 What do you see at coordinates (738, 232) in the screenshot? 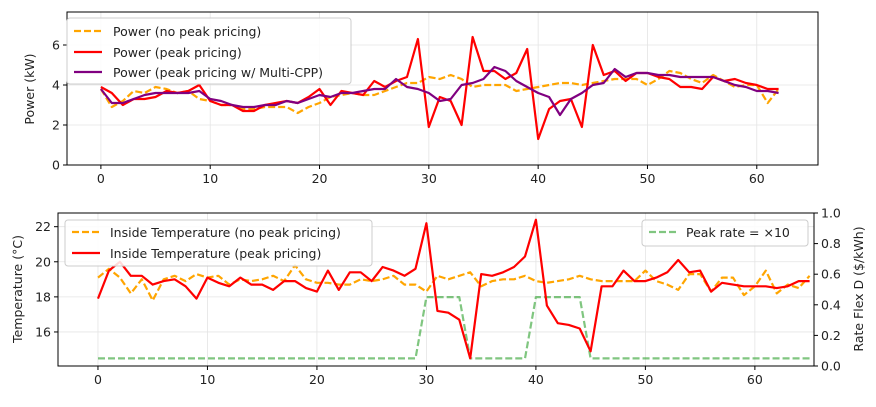
I see `legend-label-peak-rate: Peak rate = ×10` at bounding box center [738, 232].